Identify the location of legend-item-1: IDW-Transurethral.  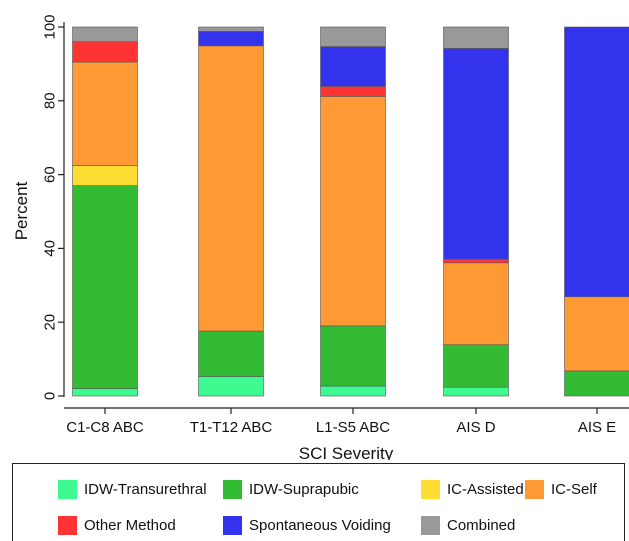
(132, 489).